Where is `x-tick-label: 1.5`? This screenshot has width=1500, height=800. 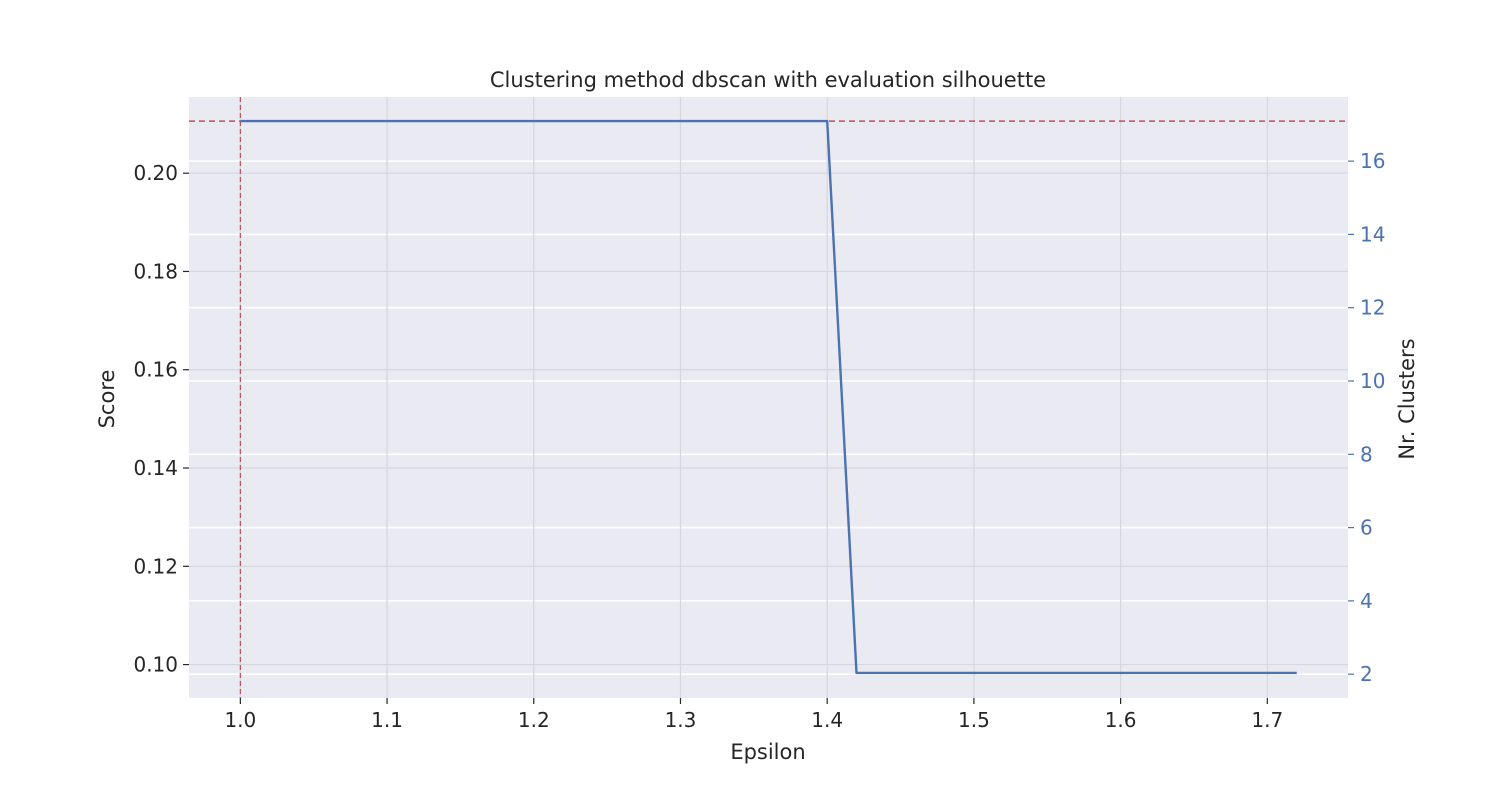
x-tick-label: 1.5 is located at coordinates (974, 720).